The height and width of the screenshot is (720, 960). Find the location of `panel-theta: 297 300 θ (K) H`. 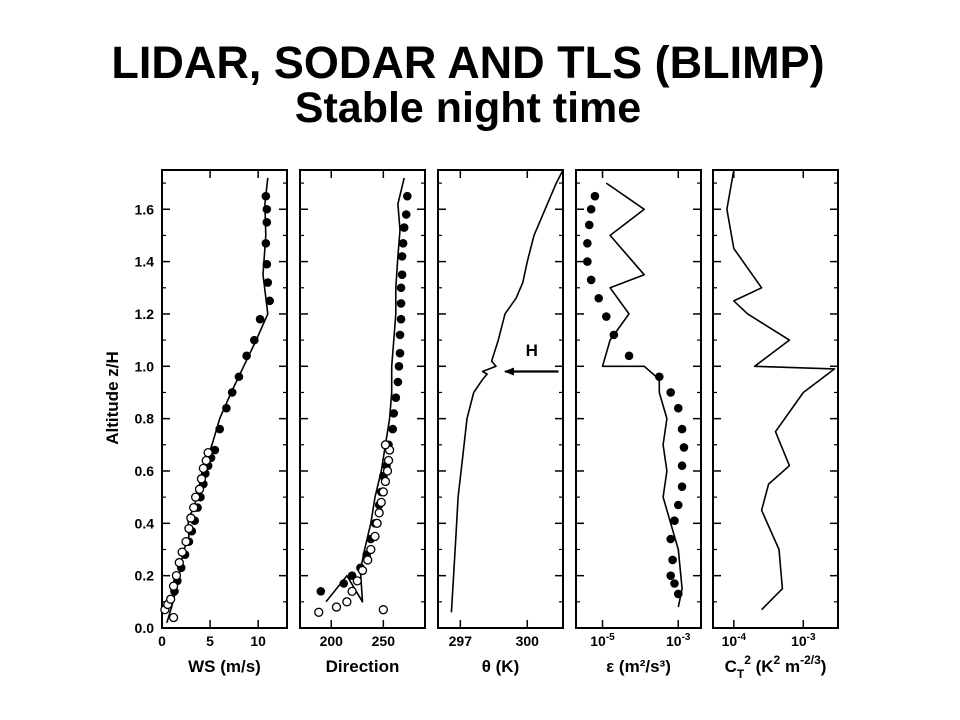

panel-theta: 297 300 θ (K) H is located at coordinates (500, 422).